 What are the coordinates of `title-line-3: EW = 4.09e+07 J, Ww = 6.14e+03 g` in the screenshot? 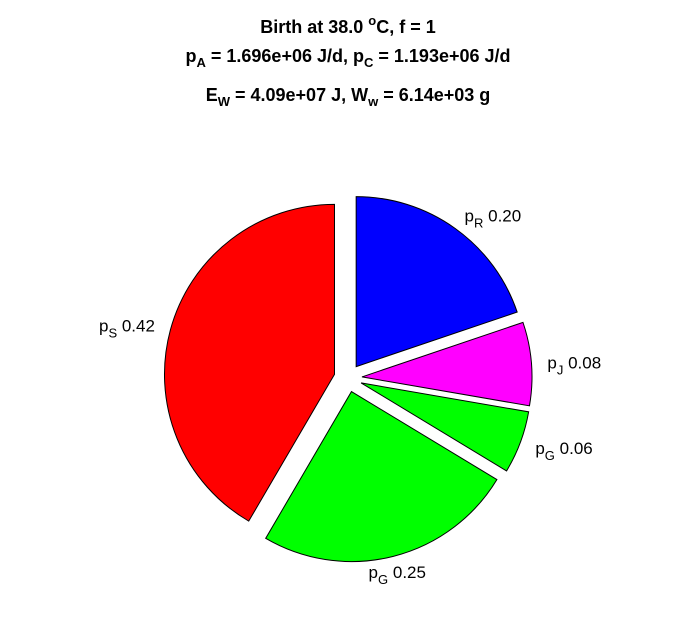 It's located at (348, 97).